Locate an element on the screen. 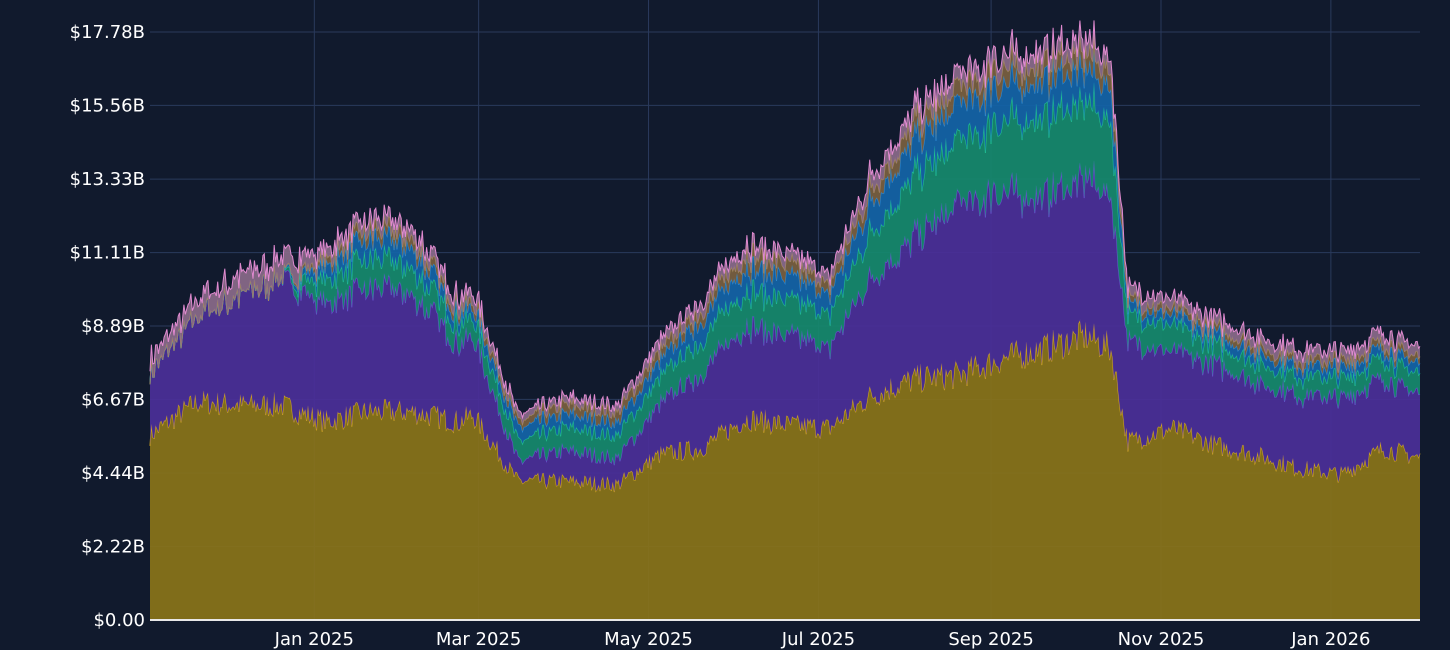  y-tick-label: $0.00 is located at coordinates (119, 620).